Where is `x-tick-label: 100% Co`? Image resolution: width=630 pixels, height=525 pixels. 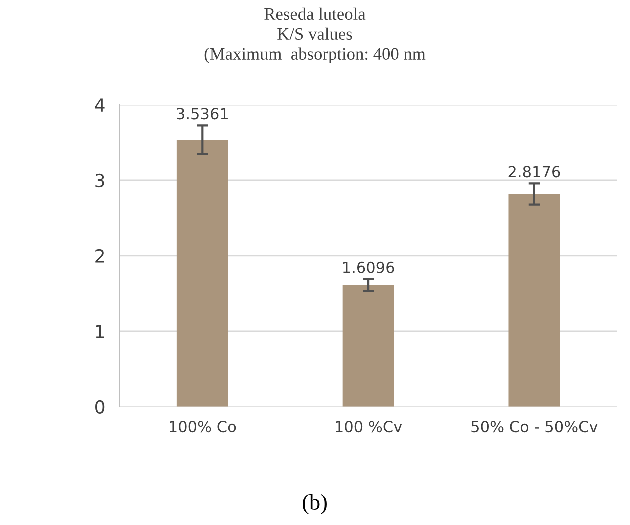 x-tick-label: 100% Co is located at coordinates (203, 427).